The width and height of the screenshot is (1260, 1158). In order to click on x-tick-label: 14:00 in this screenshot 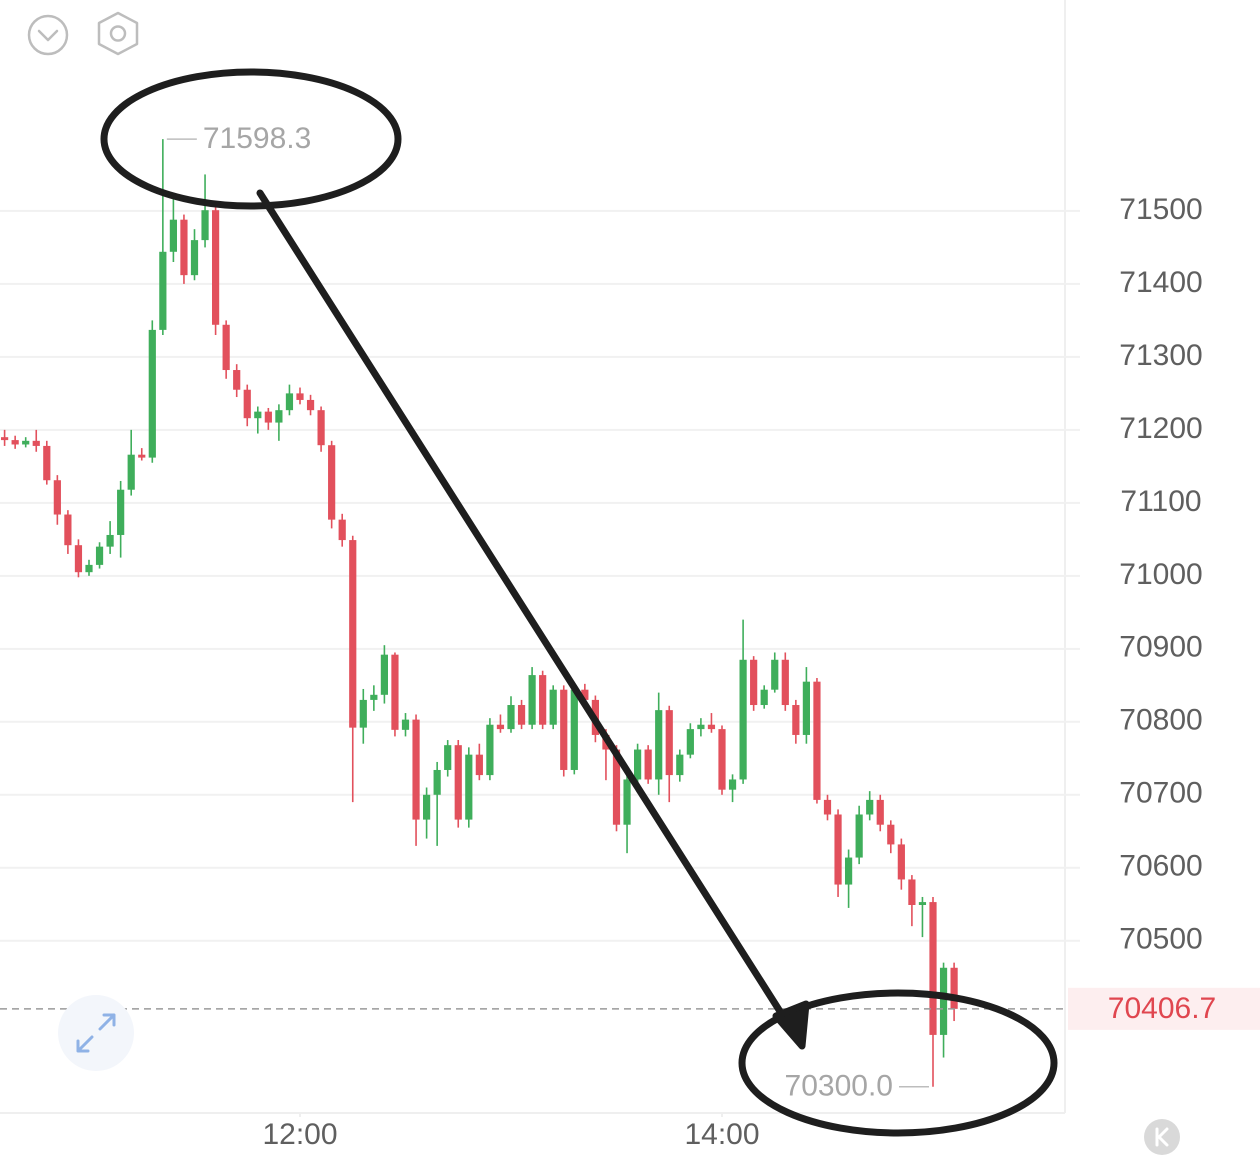, I will do `click(721, 1134)`.